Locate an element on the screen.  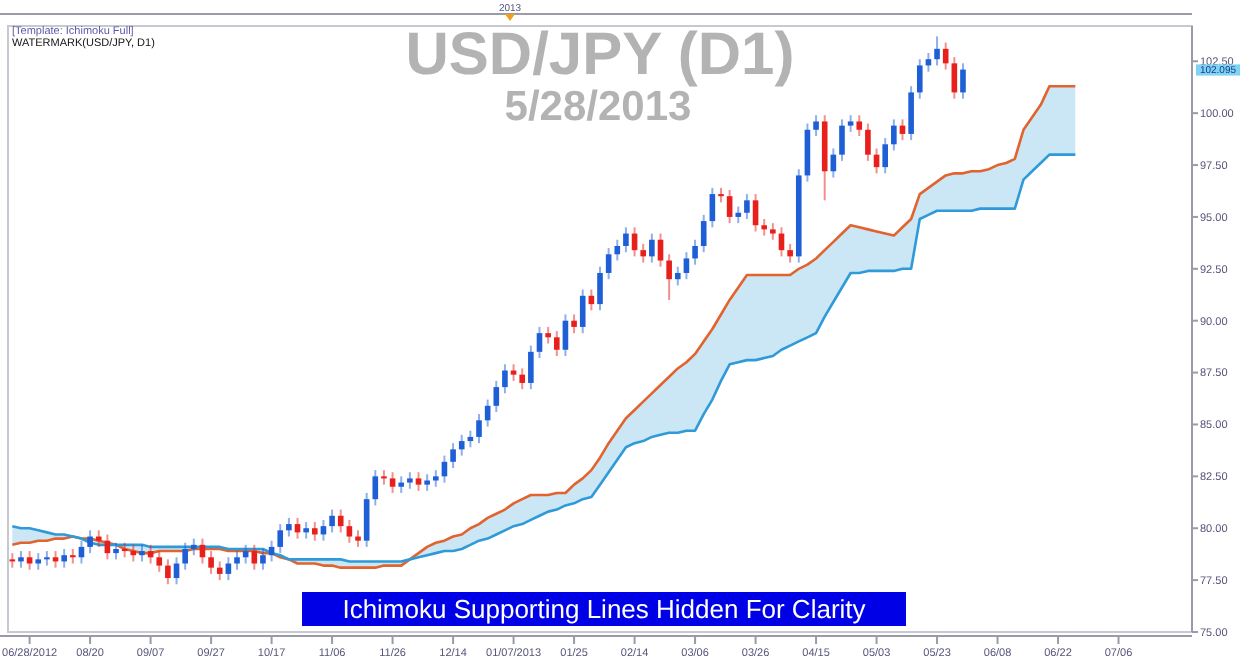
text: 5/28/2013 is located at coordinates (598, 107).